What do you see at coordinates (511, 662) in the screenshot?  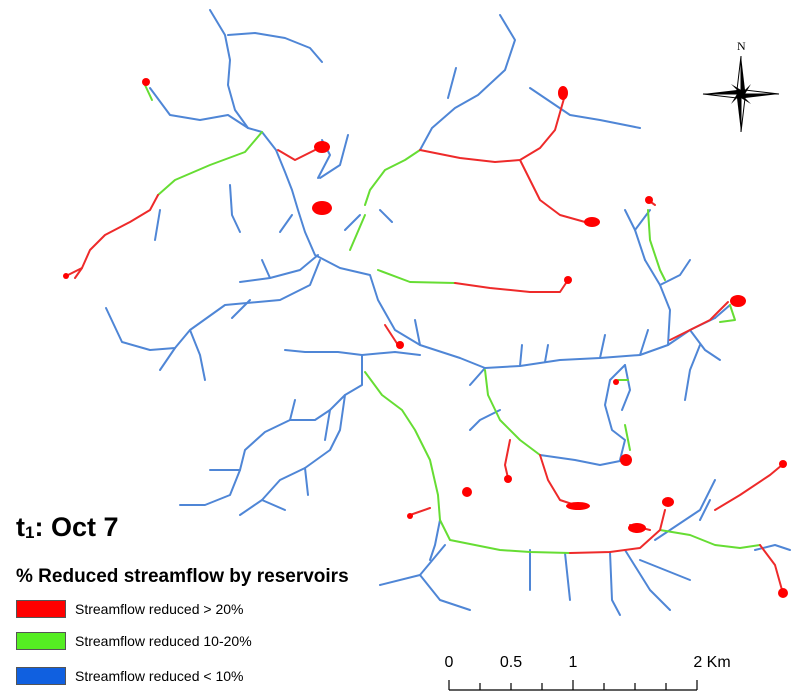 I see `scale-label-half: 0.5` at bounding box center [511, 662].